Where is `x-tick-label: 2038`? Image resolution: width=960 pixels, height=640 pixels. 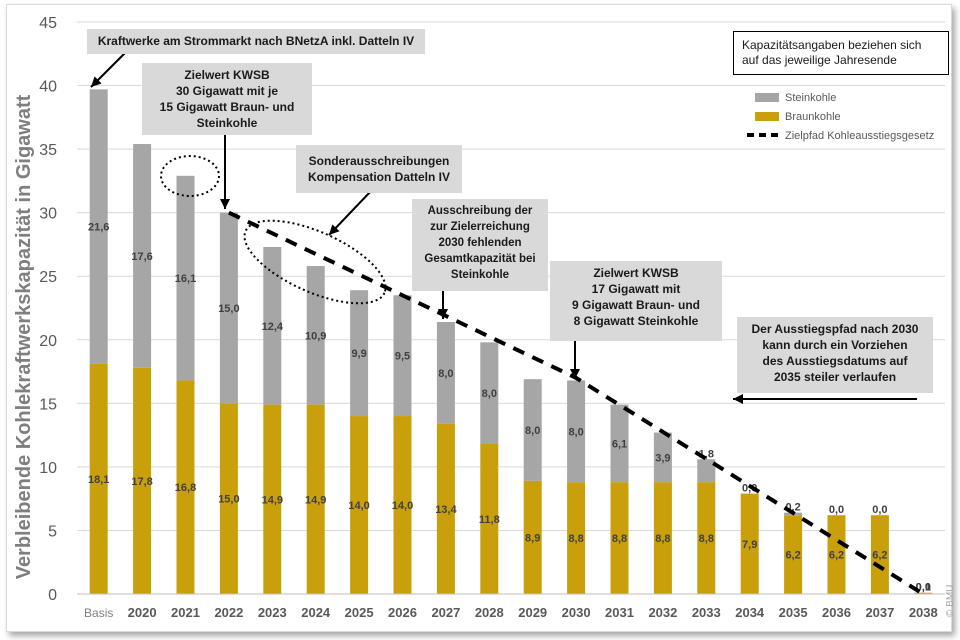
x-tick-label: 2038 is located at coordinates (923, 612).